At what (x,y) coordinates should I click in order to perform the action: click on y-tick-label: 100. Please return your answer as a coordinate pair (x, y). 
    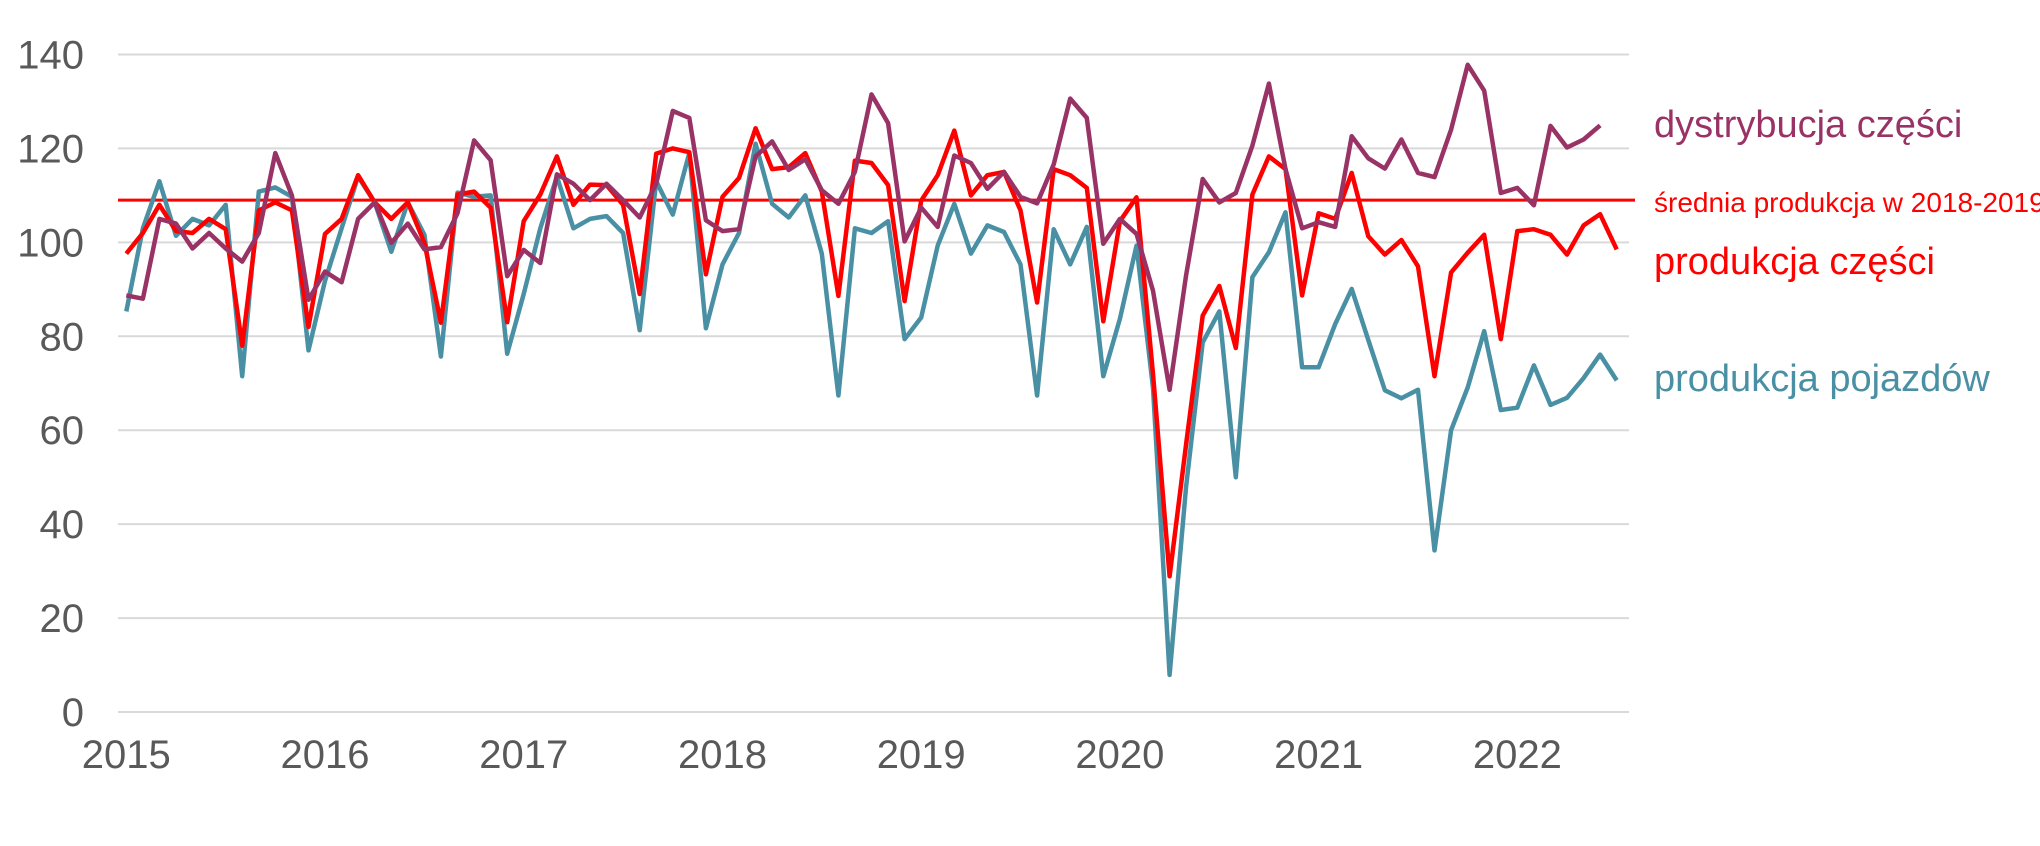
    Looking at the image, I should click on (50, 243).